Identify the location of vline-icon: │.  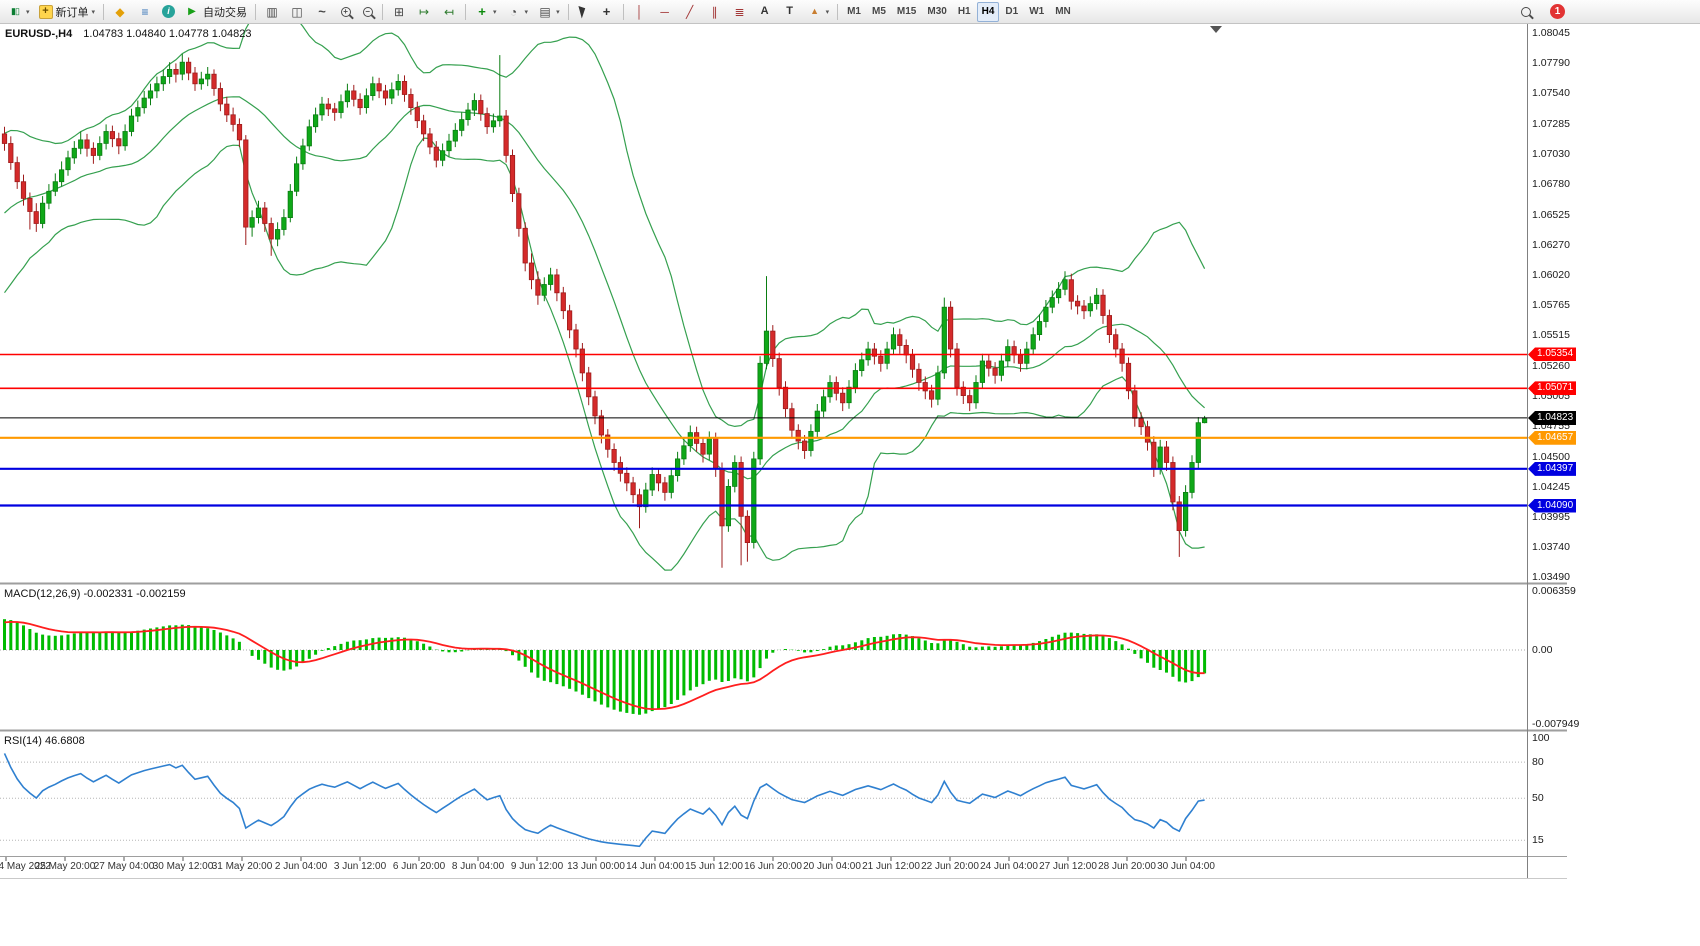
(639, 11).